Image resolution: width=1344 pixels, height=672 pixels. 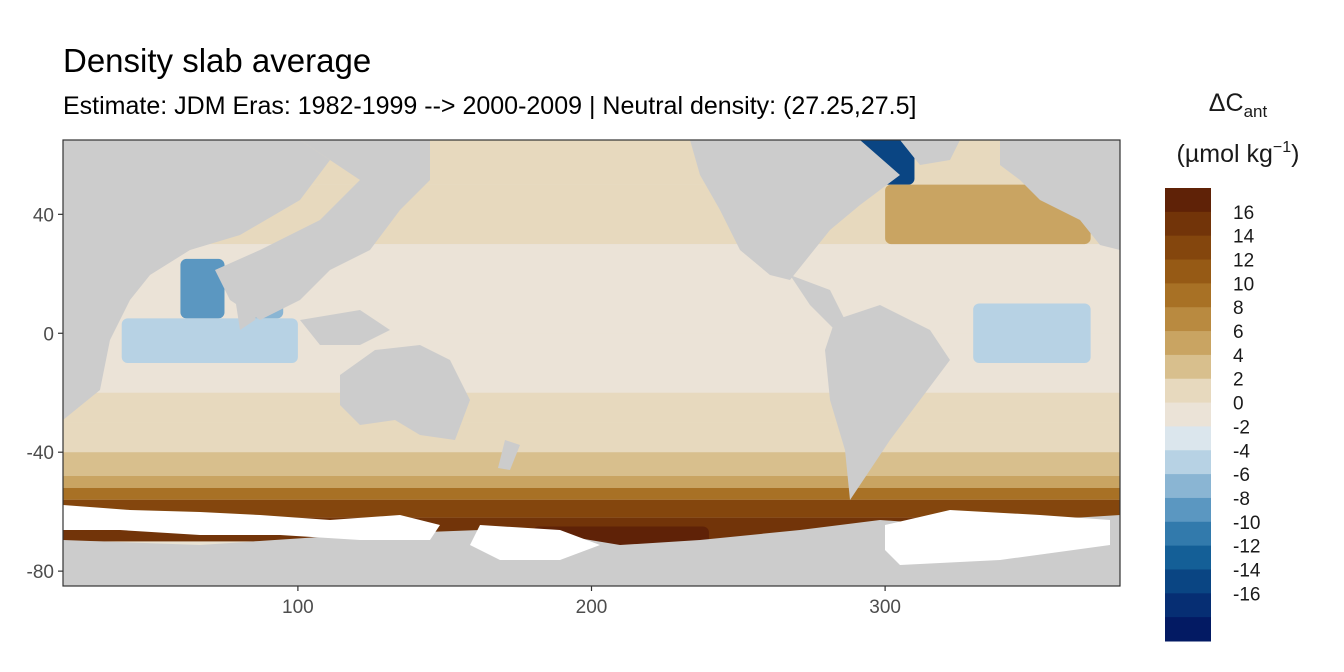 What do you see at coordinates (1238, 356) in the screenshot?
I see `legend-label: 4` at bounding box center [1238, 356].